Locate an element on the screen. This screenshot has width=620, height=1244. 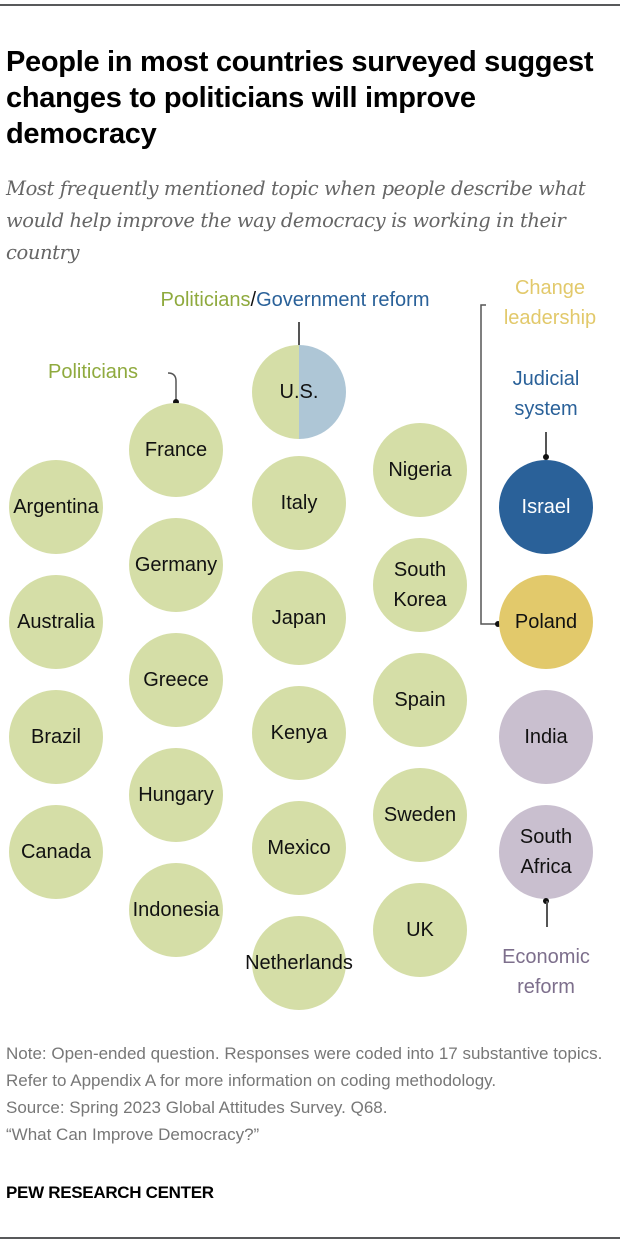
label-judicial-system: Judicial system is located at coordinates (546, 394).